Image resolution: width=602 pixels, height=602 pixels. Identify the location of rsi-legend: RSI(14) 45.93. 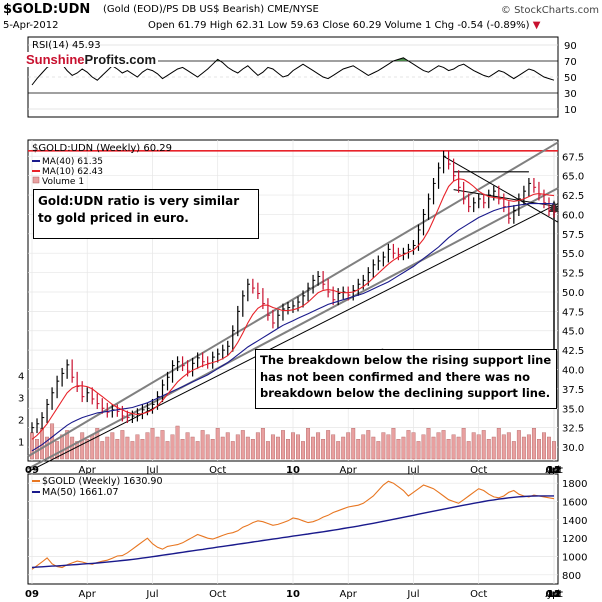
(66, 45).